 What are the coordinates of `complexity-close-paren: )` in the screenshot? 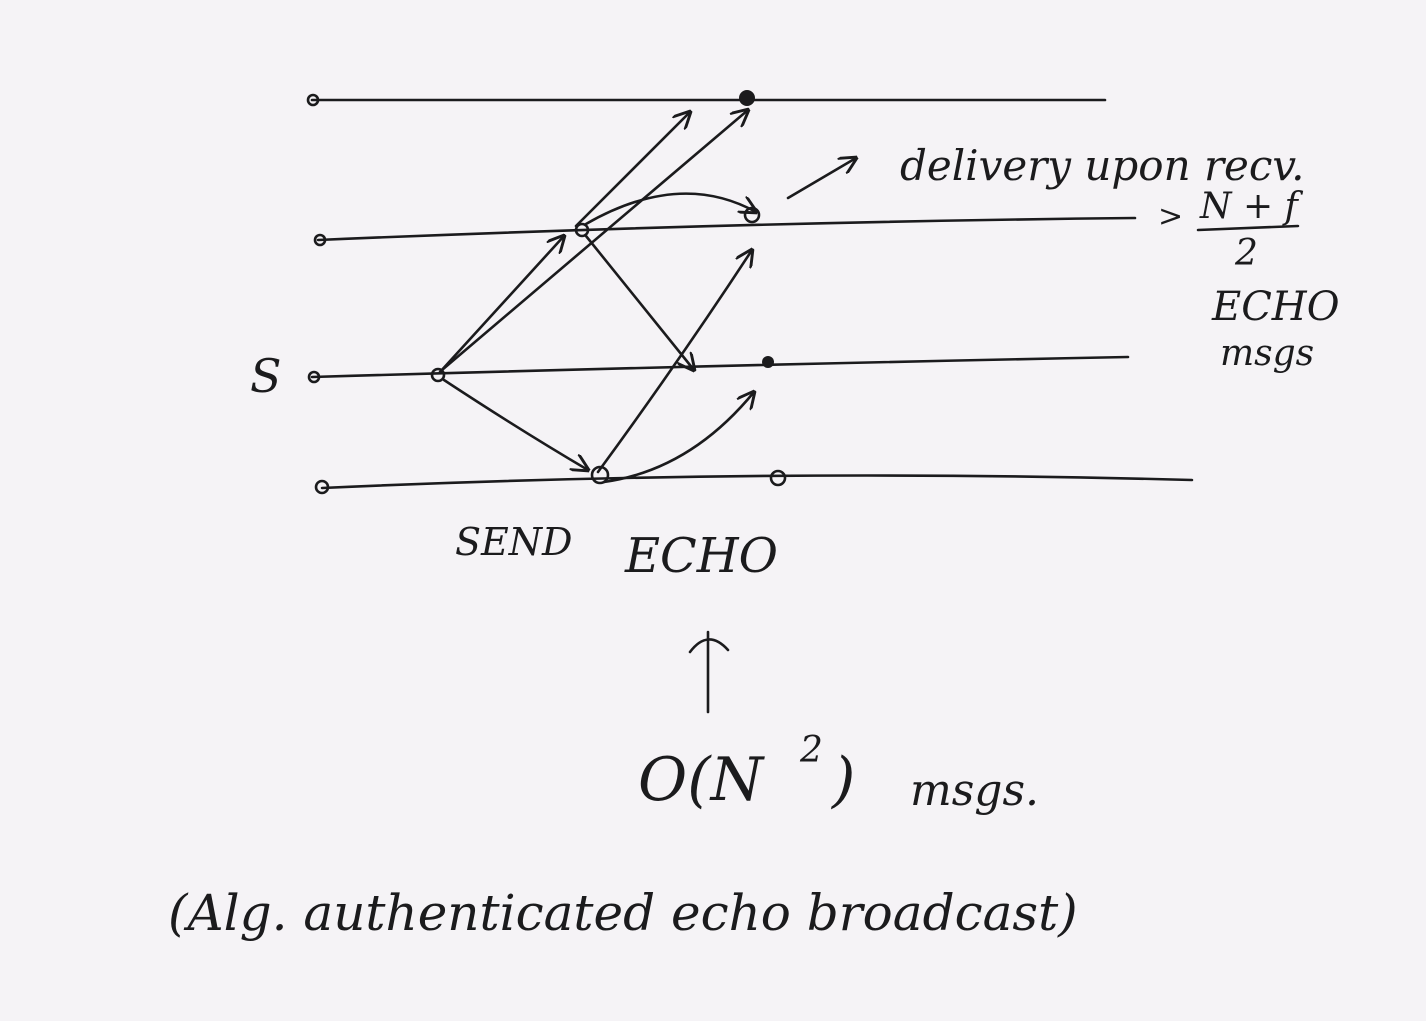 It's located at (842, 780).